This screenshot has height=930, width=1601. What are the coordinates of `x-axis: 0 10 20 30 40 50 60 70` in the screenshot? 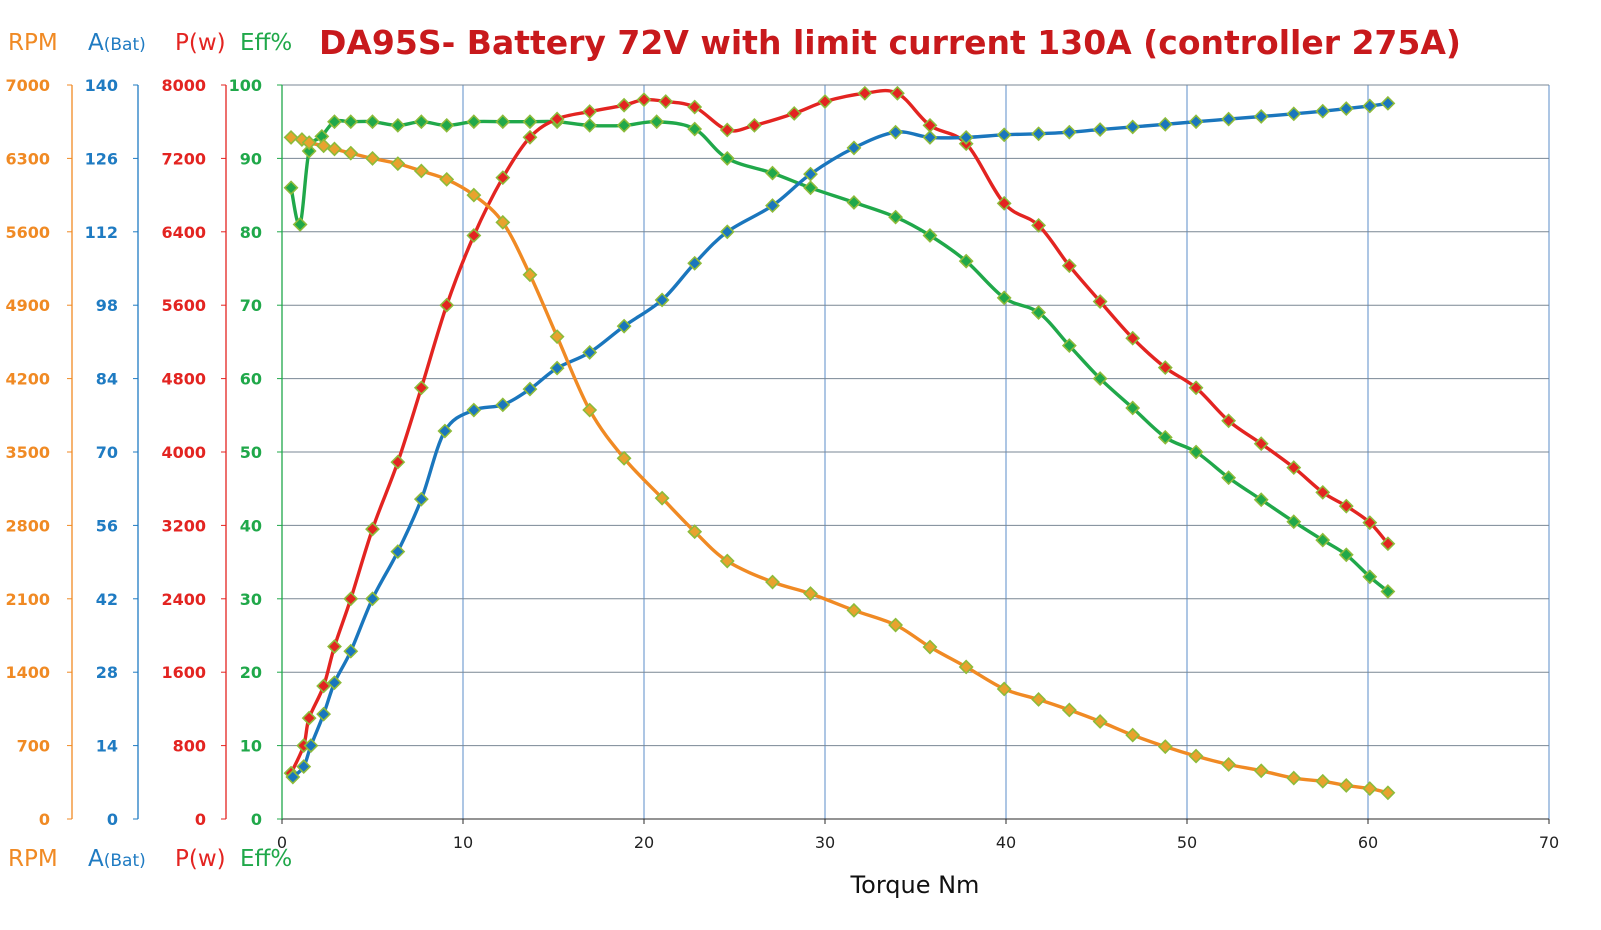 It's located at (918, 835).